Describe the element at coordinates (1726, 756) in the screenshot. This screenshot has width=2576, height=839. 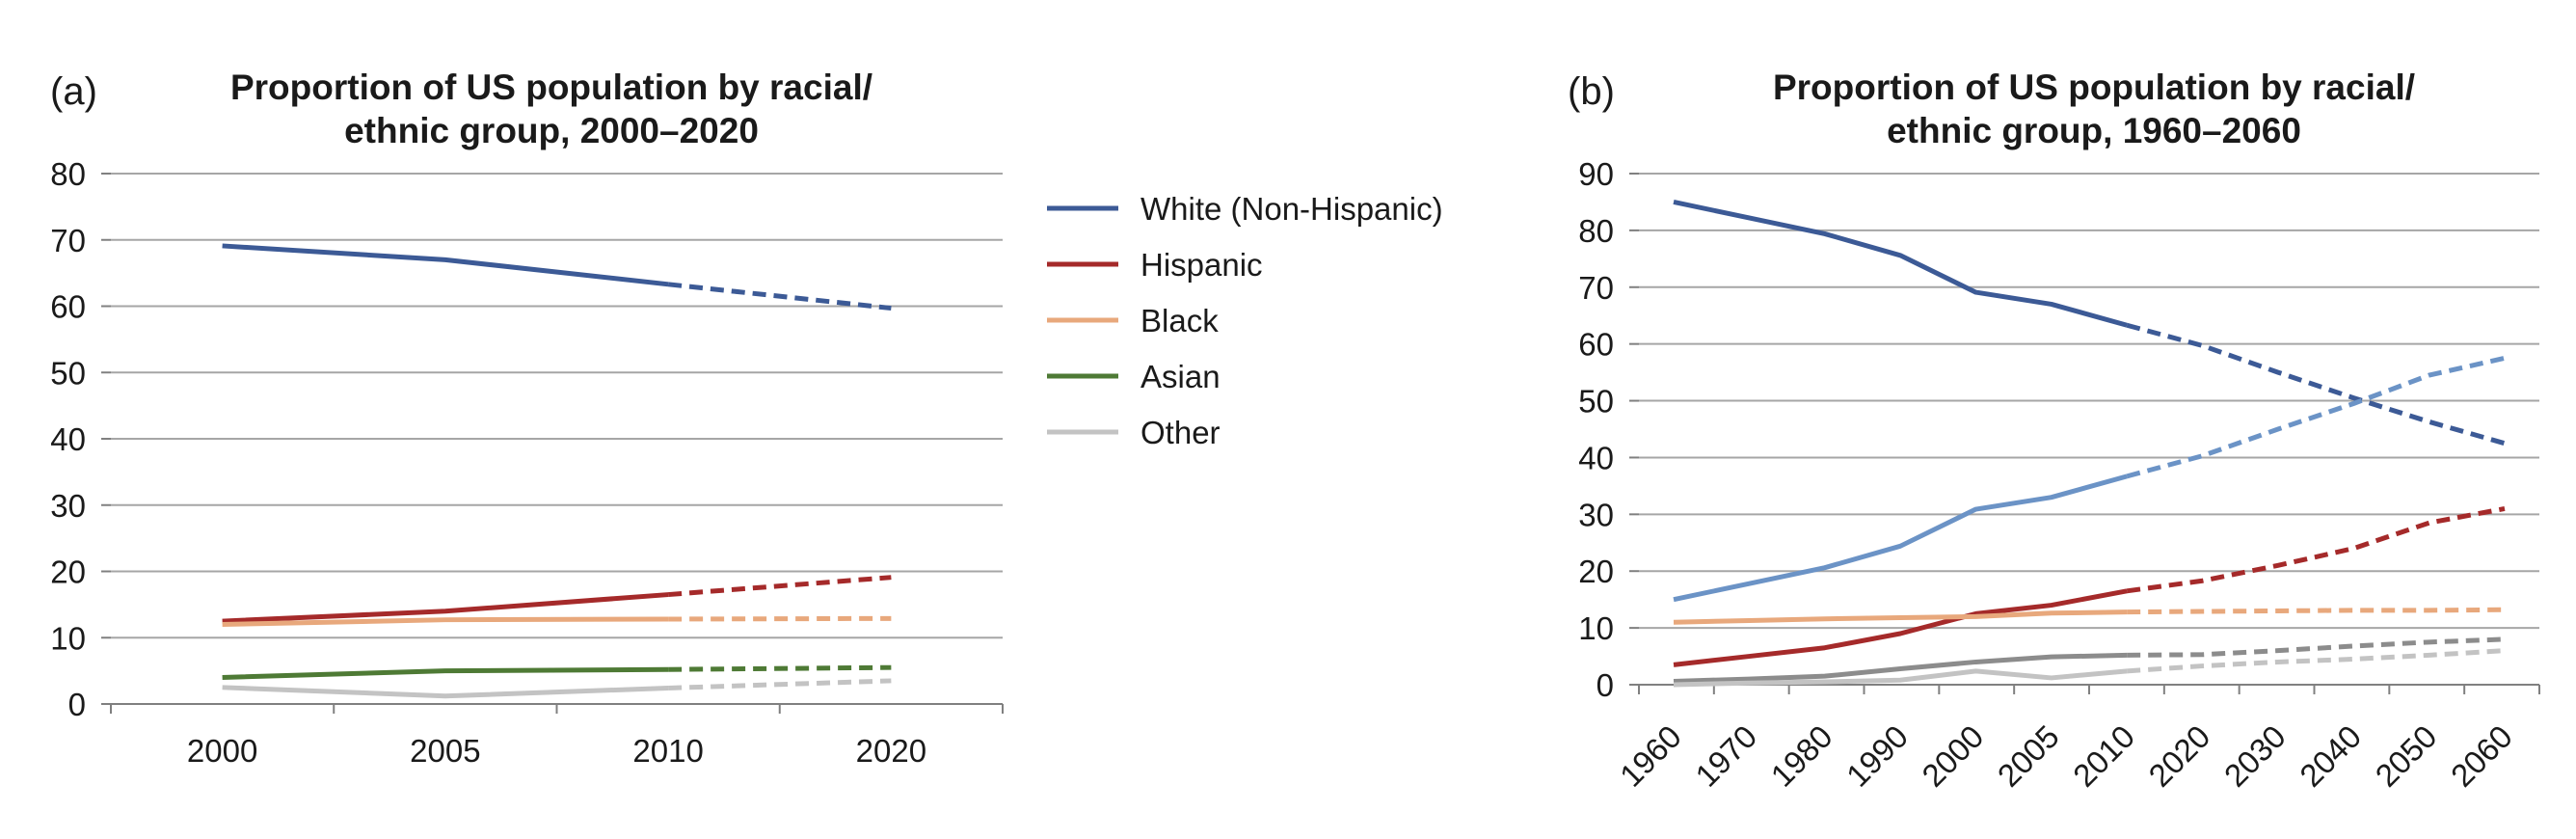
I see `x-tick-label: 1970` at that location.